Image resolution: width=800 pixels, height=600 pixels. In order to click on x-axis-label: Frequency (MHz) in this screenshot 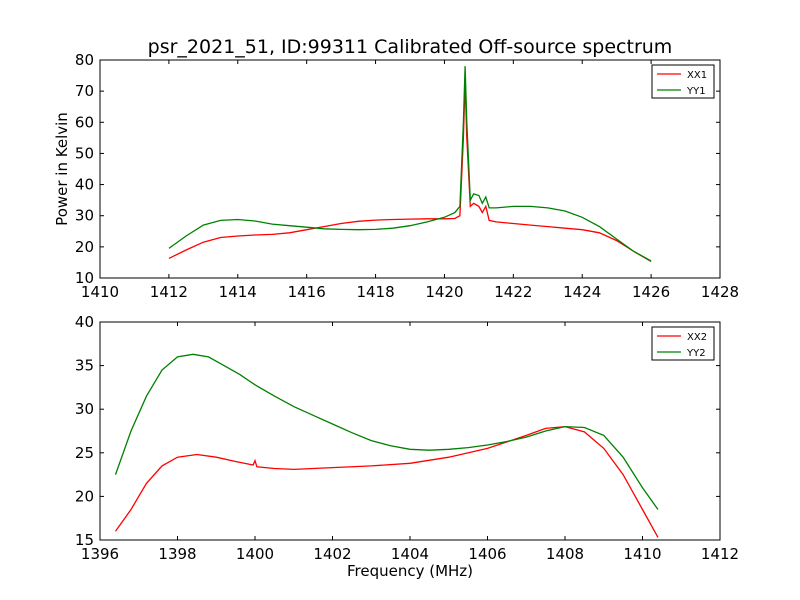, I will do `click(410, 571)`.